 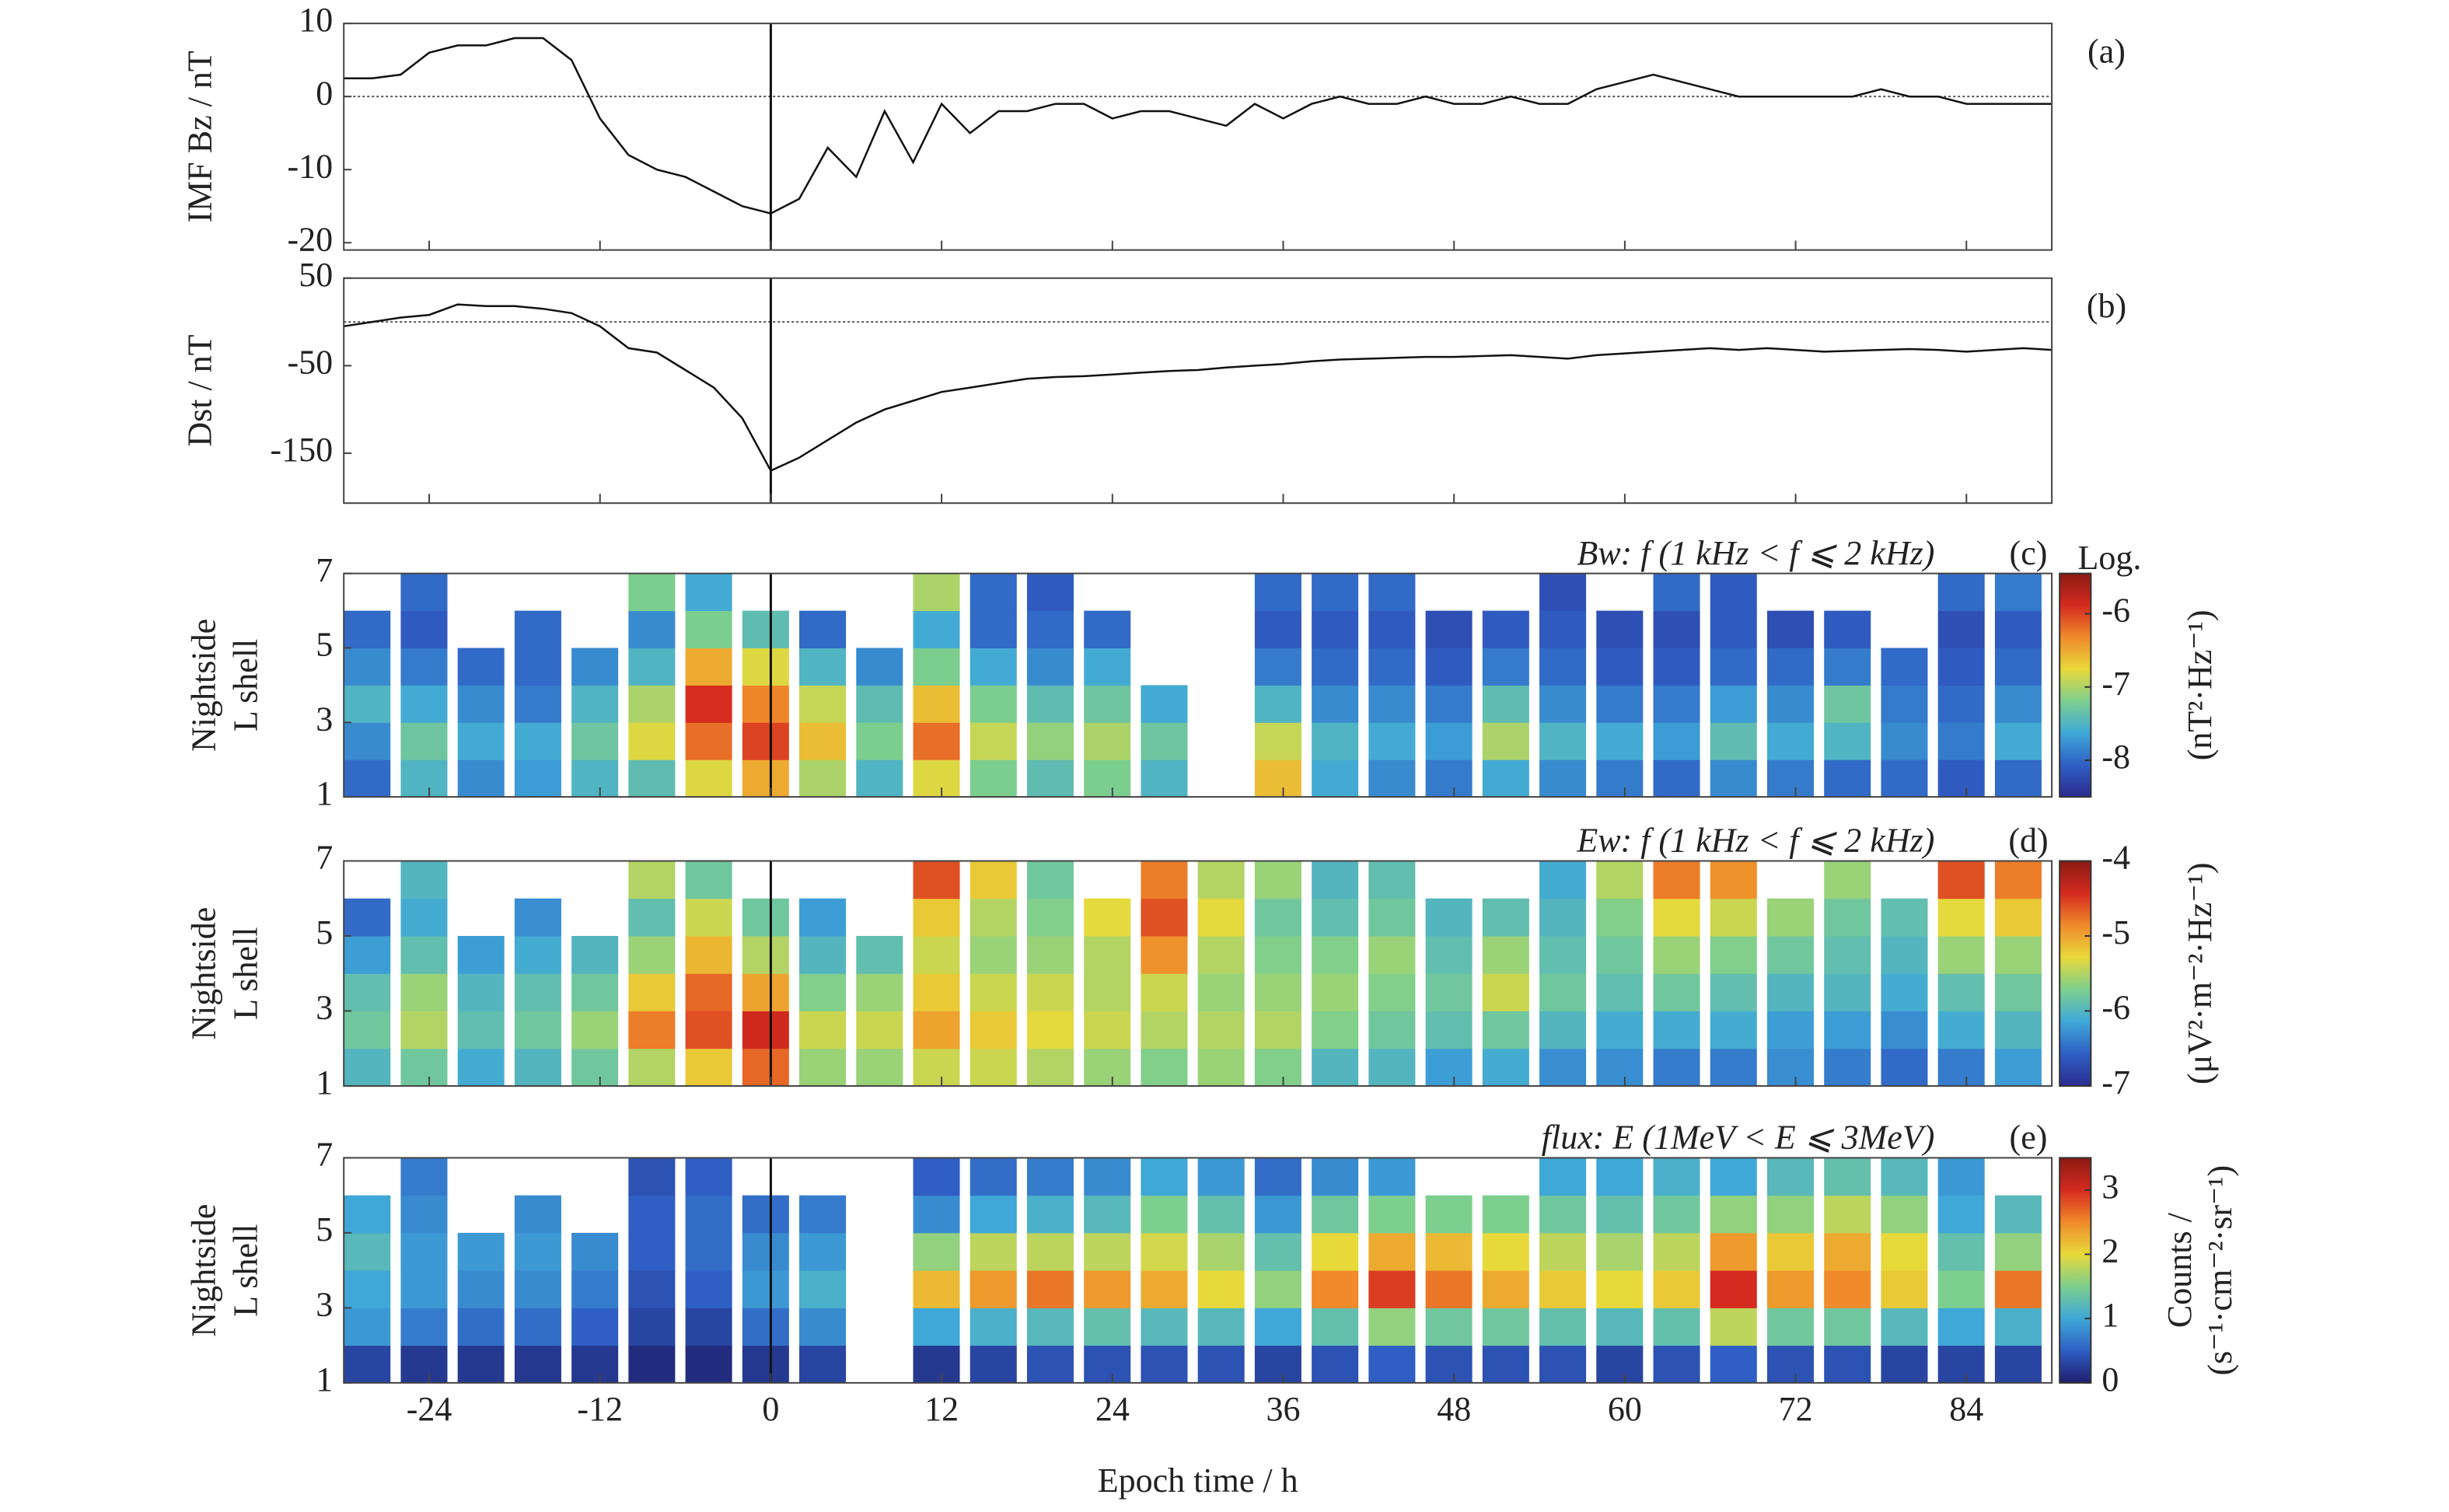 What do you see at coordinates (2029, 1138) in the screenshot?
I see `panel-label: (e)` at bounding box center [2029, 1138].